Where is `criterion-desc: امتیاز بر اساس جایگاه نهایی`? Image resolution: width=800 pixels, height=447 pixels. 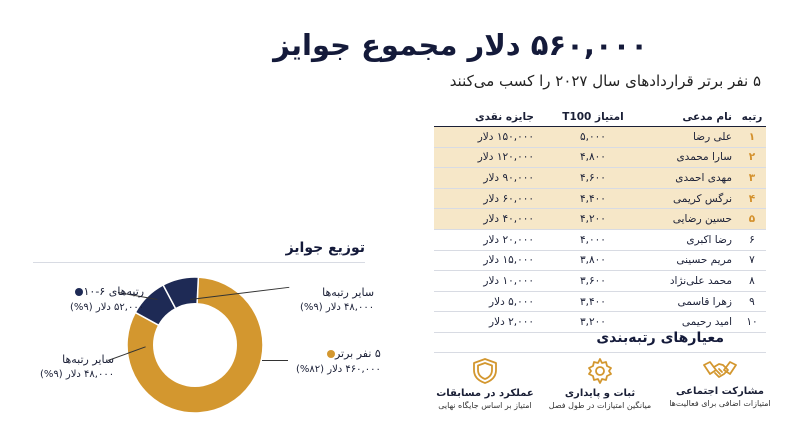 criterion-desc: امتیاز بر اساس جایگاه نهایی is located at coordinates (485, 405).